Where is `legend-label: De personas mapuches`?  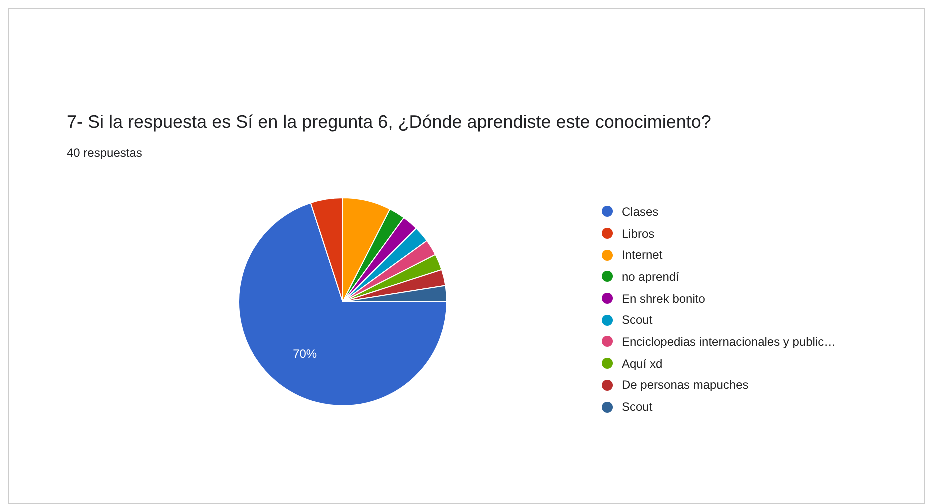 legend-label: De personas mapuches is located at coordinates (685, 385).